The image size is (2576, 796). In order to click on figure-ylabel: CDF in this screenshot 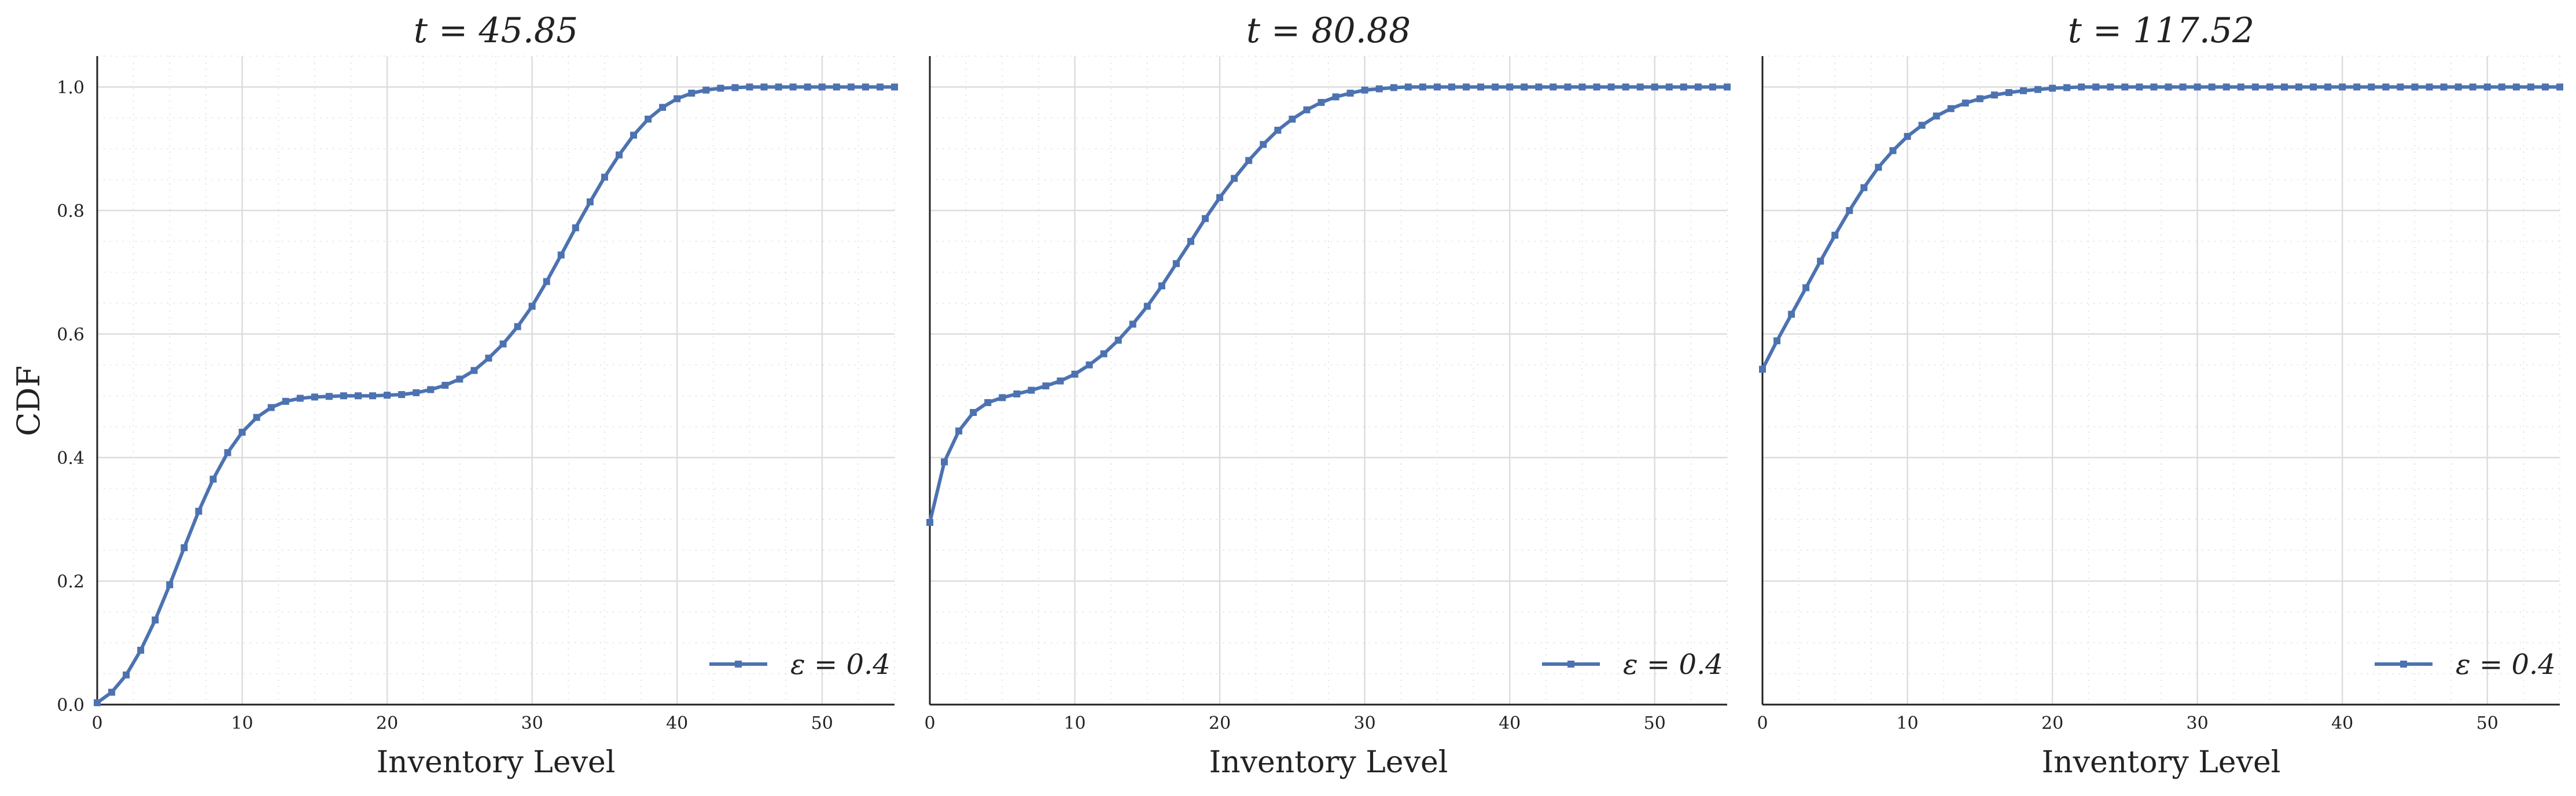, I will do `click(28, 401)`.